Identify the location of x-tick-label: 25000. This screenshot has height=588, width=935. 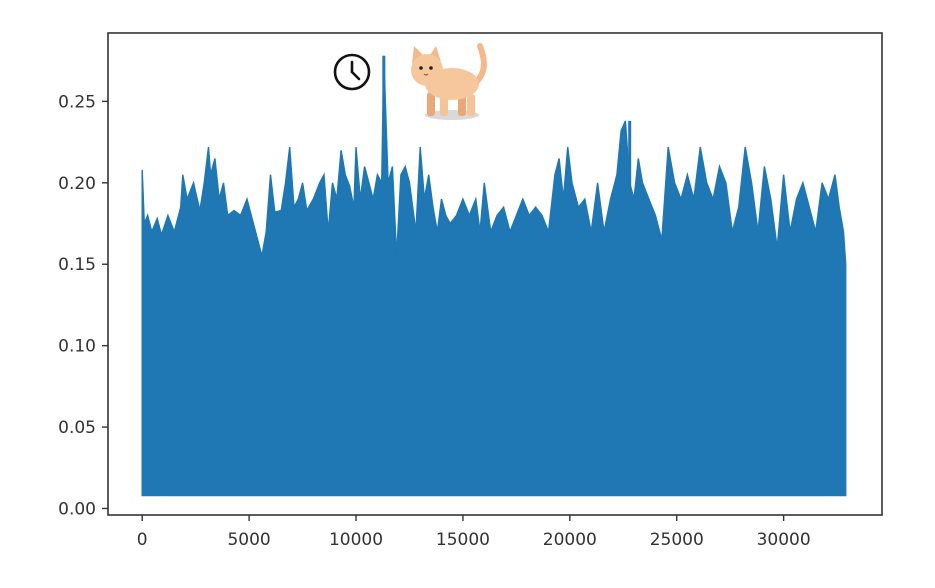
(677, 540).